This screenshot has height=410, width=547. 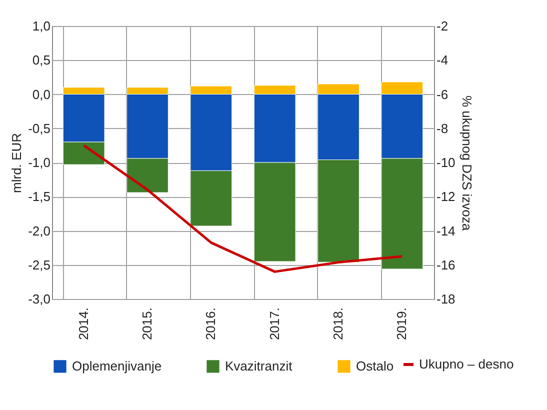 What do you see at coordinates (446, 264) in the screenshot?
I see `y2-tick-label: -16` at bounding box center [446, 264].